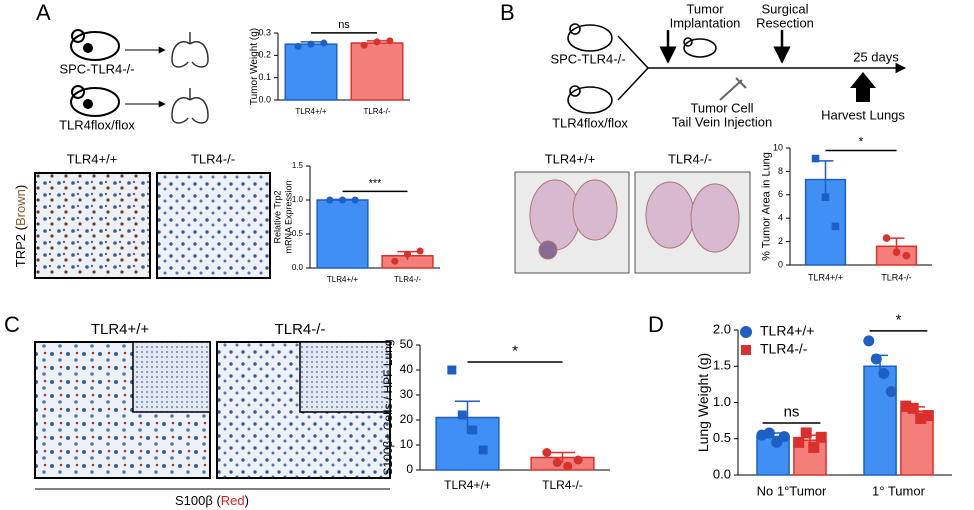 The height and width of the screenshot is (510, 974). Describe the element at coordinates (780, 171) in the screenshot. I see `y-tick-label: 8` at that location.